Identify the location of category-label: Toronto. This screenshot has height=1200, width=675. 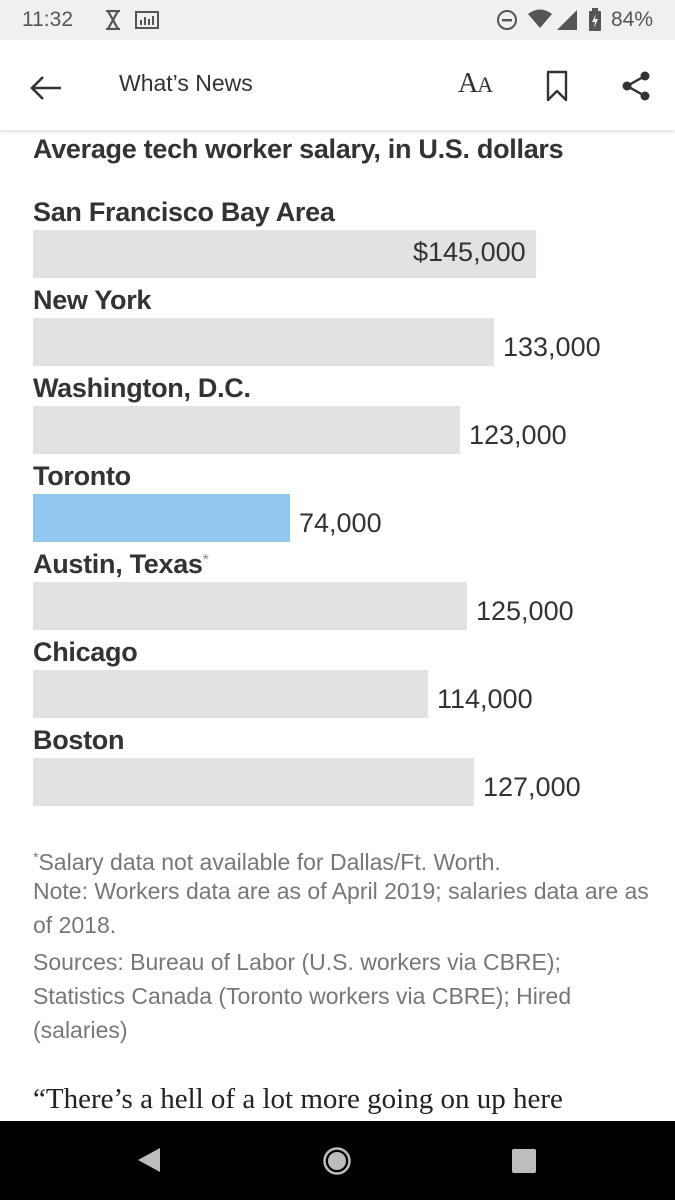
(82, 476).